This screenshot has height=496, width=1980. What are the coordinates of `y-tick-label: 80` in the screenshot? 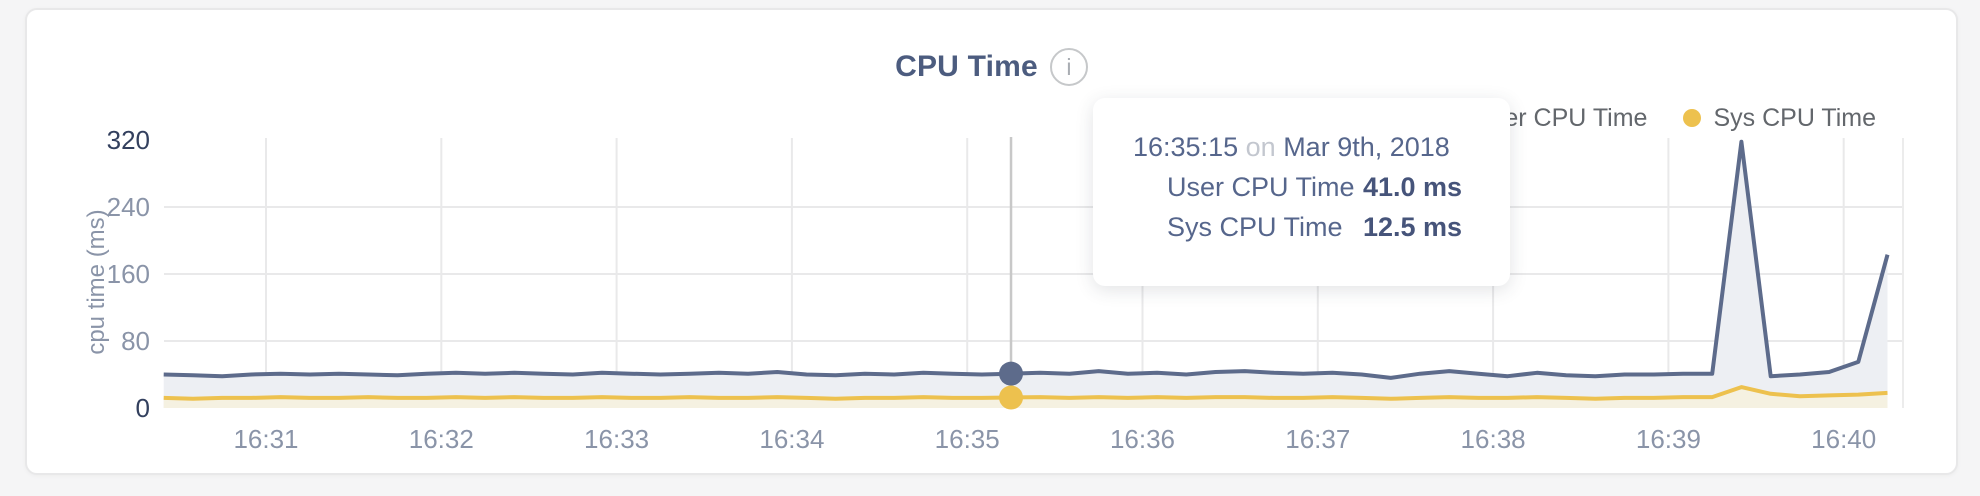 It's located at (135, 341).